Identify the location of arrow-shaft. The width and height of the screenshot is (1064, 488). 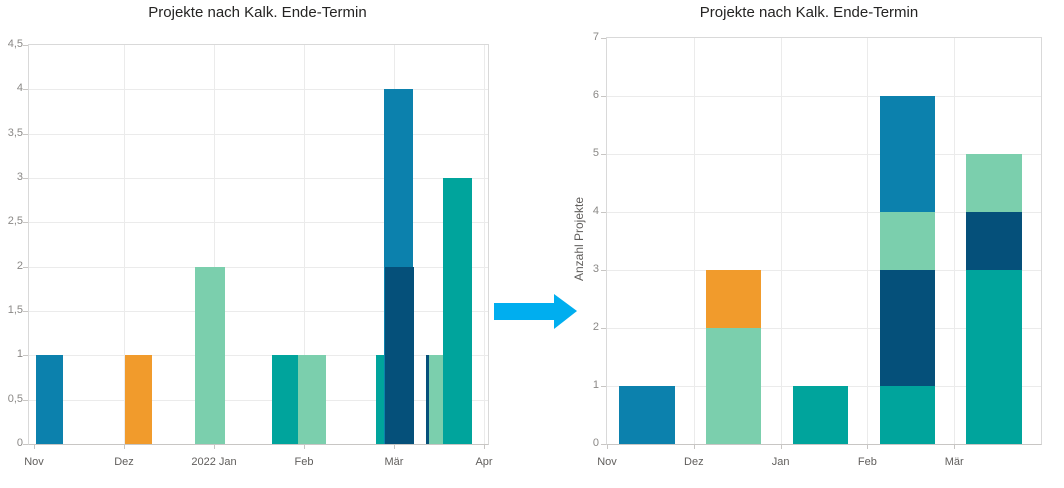
(524, 311).